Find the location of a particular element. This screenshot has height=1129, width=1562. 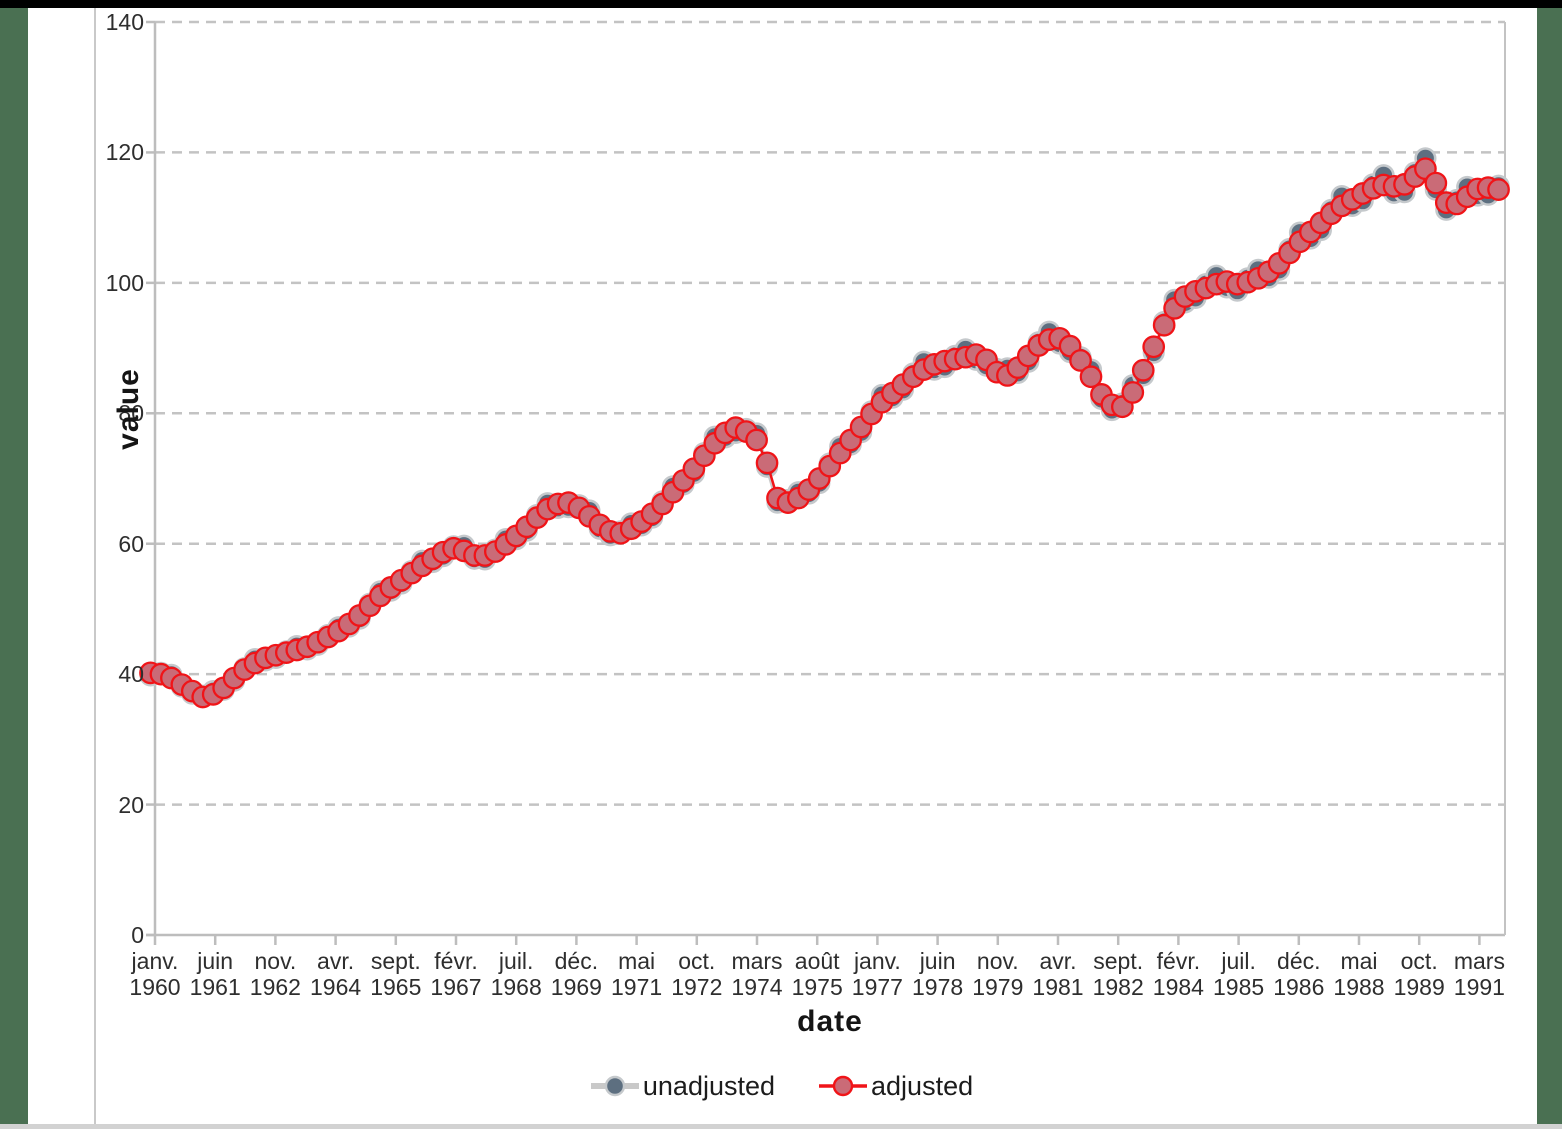

x-tick-label: juil. 1968 is located at coordinates (516, 974).